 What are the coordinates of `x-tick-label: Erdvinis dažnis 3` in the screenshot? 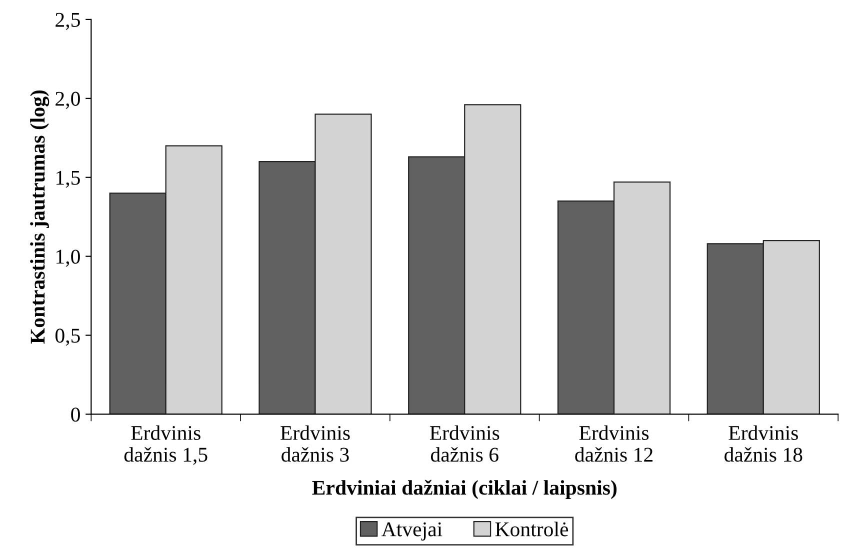 It's located at (315, 443).